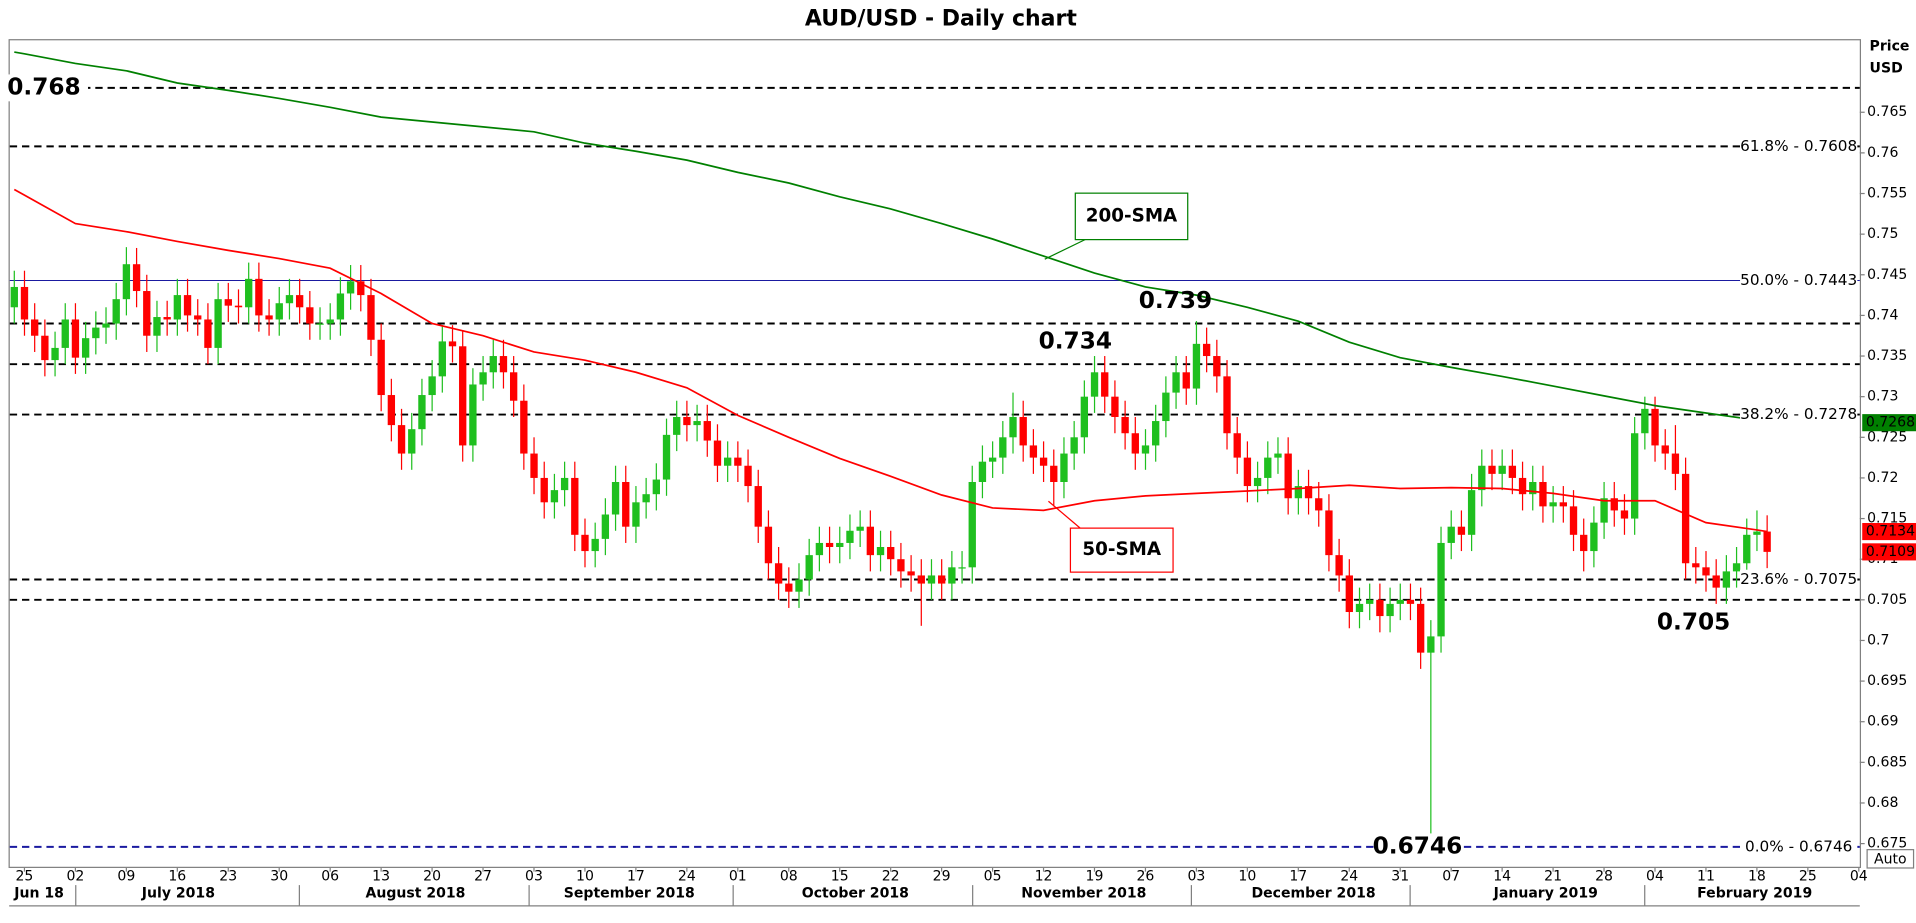 The height and width of the screenshot is (923, 1916). What do you see at coordinates (1083, 894) in the screenshot?
I see `x-month-label: November 2018` at bounding box center [1083, 894].